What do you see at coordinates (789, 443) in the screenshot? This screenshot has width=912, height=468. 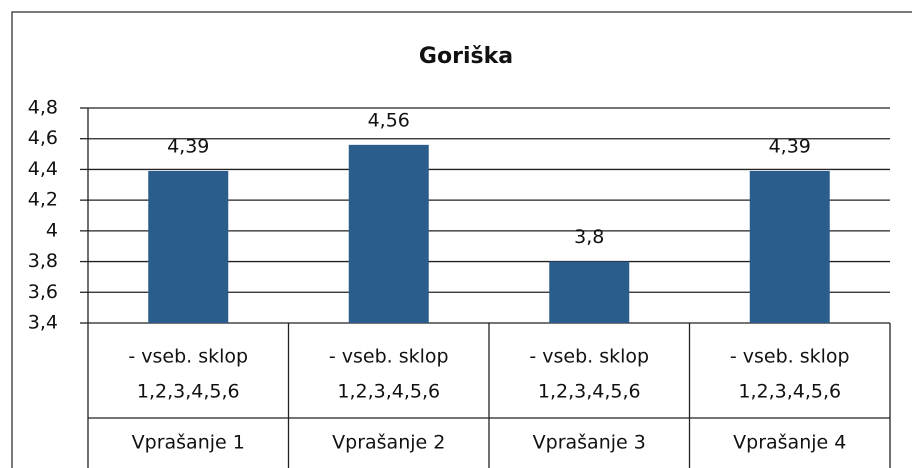 I see `x-tick-label: Vprašanje 4` at bounding box center [789, 443].